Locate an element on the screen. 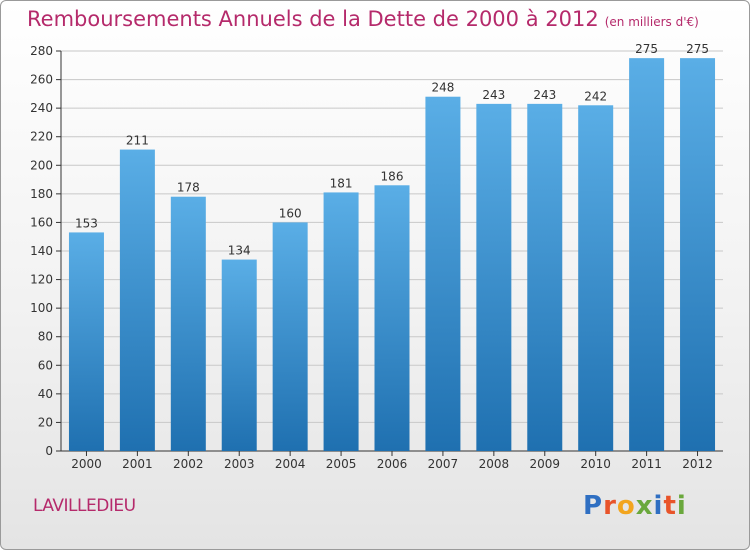  x-tick-label: 2008 is located at coordinates (494, 464).